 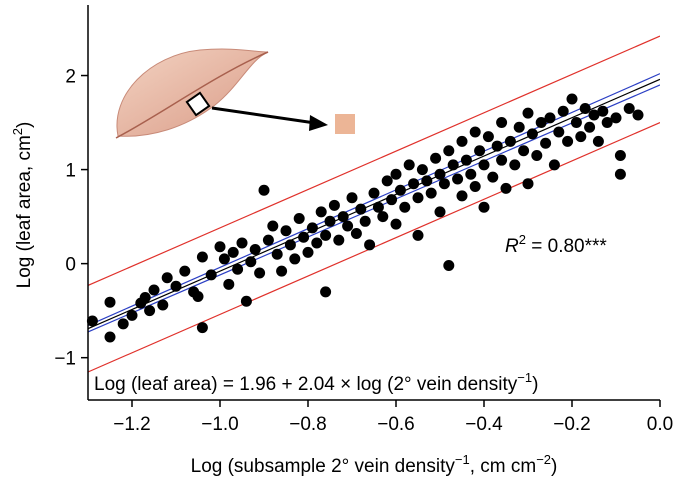 I want to click on y-axis-label: Log (leaf area, cm2), so click(x=22, y=205).